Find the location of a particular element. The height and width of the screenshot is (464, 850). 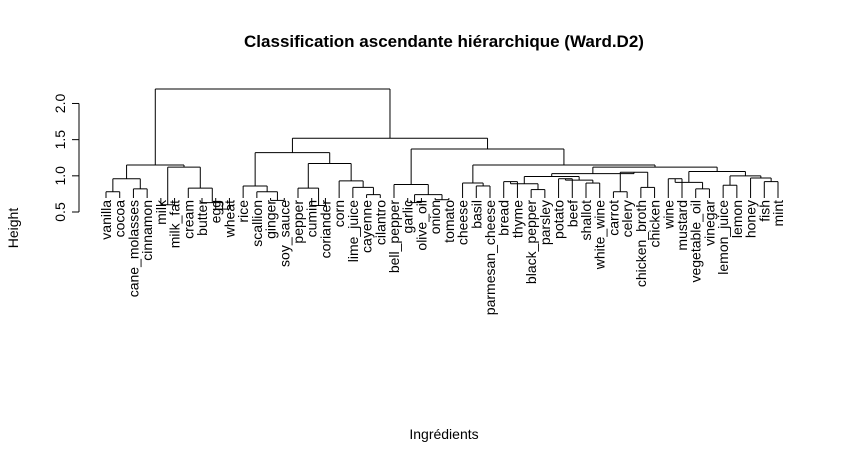

leaf-label: honey is located at coordinates (751, 219).